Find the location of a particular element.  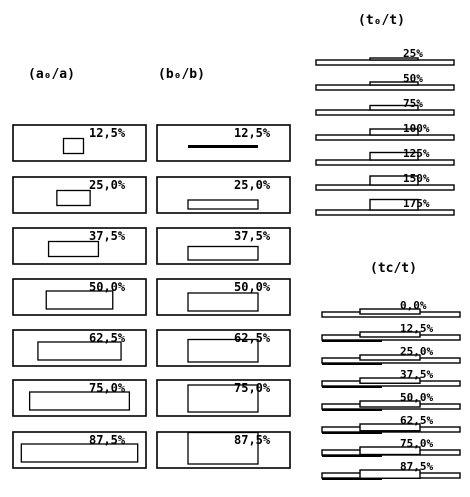

b-ratio-label: 25,0% is located at coordinates (252, 185).